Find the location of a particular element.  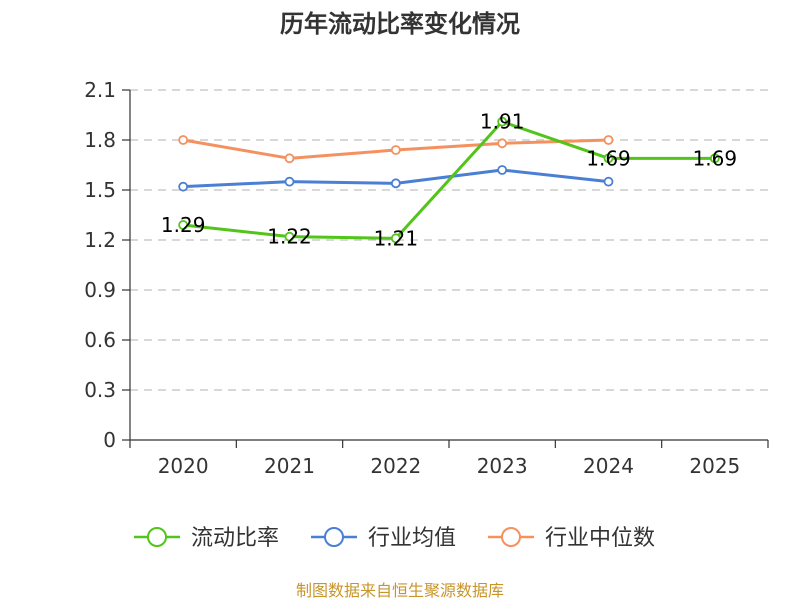

data-label: 1.91 is located at coordinates (502, 122).